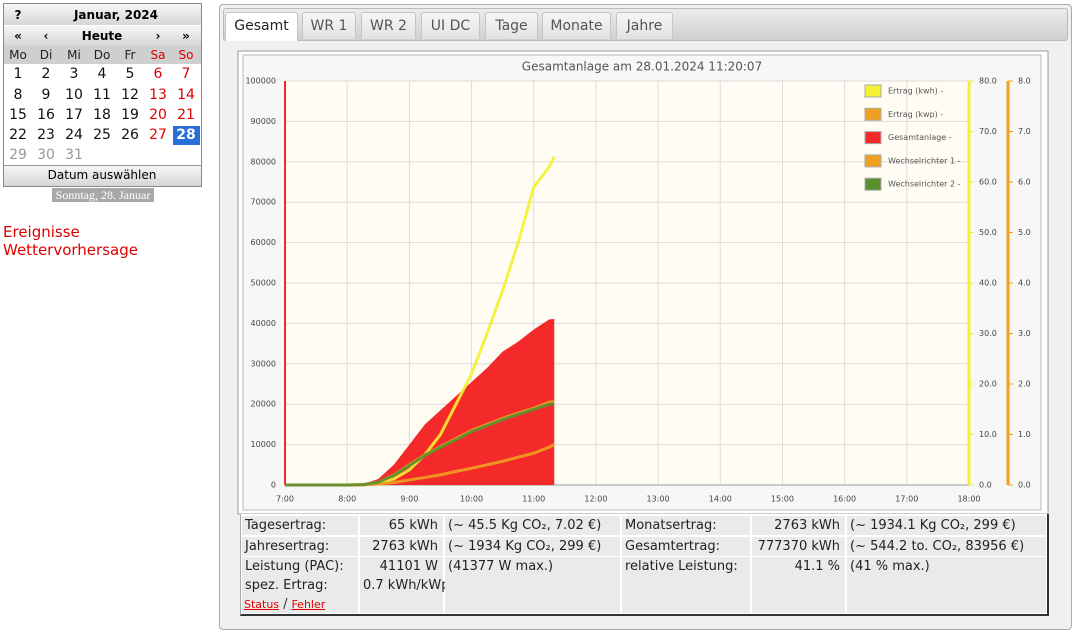  I want to click on y-tick-label: 10000, so click(263, 444).